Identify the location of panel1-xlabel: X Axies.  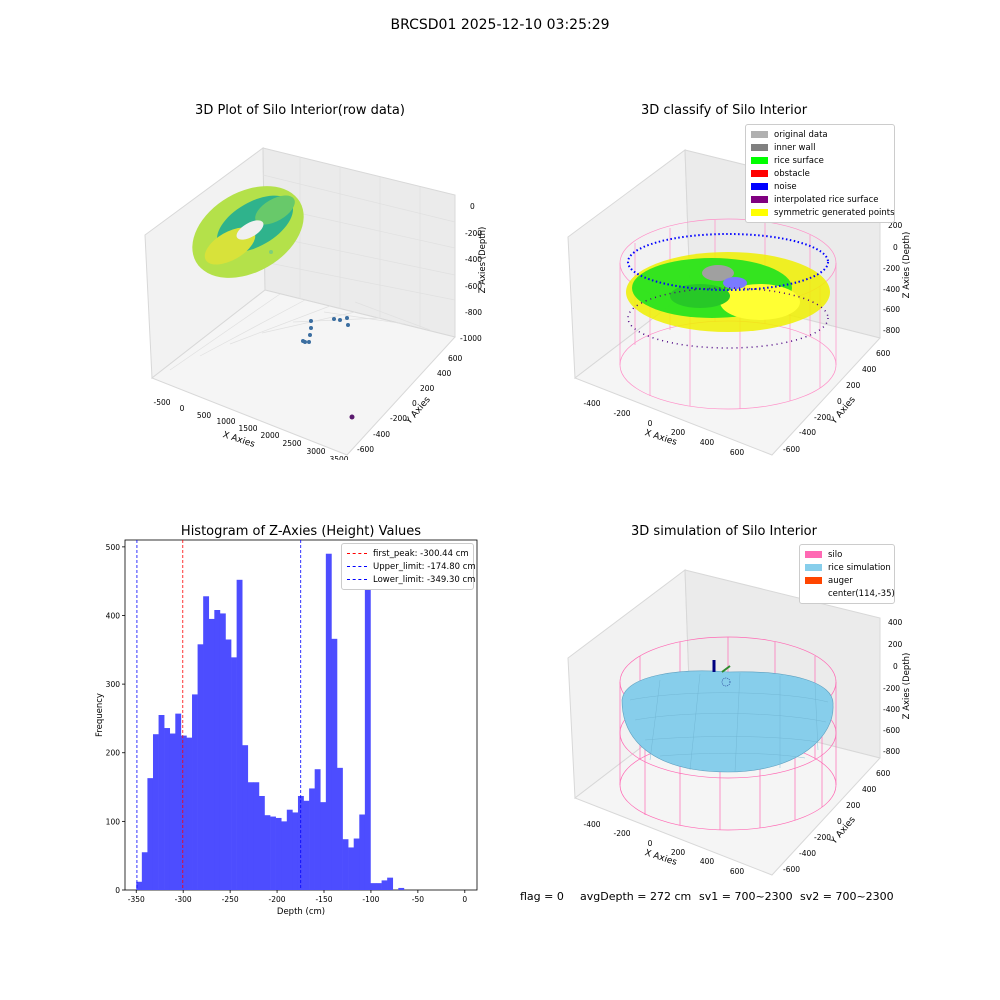
(238, 440).